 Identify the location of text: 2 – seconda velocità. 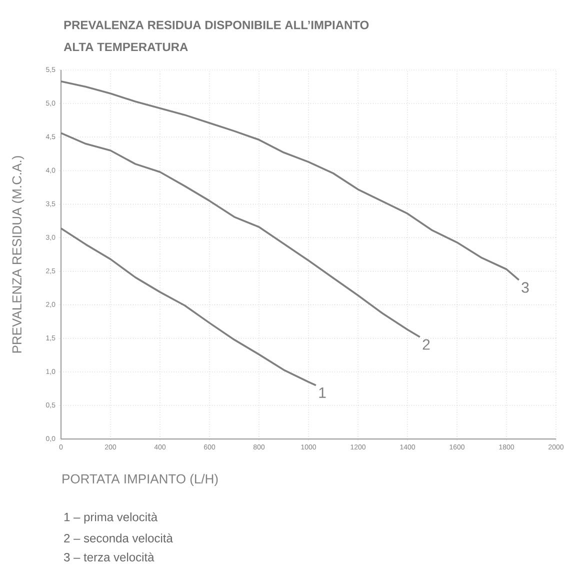
(118, 538).